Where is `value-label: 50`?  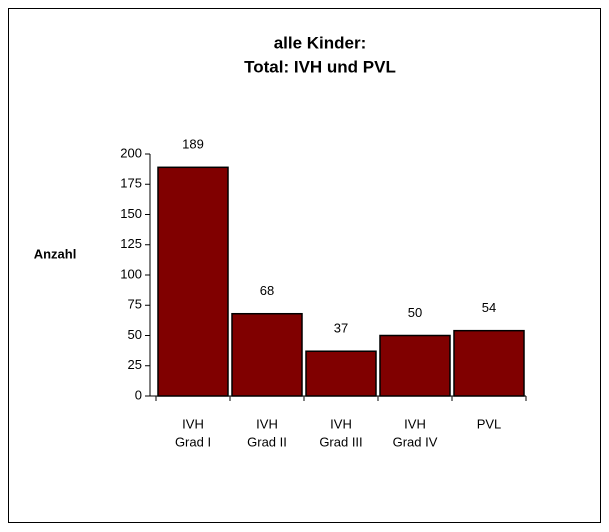 value-label: 50 is located at coordinates (415, 312).